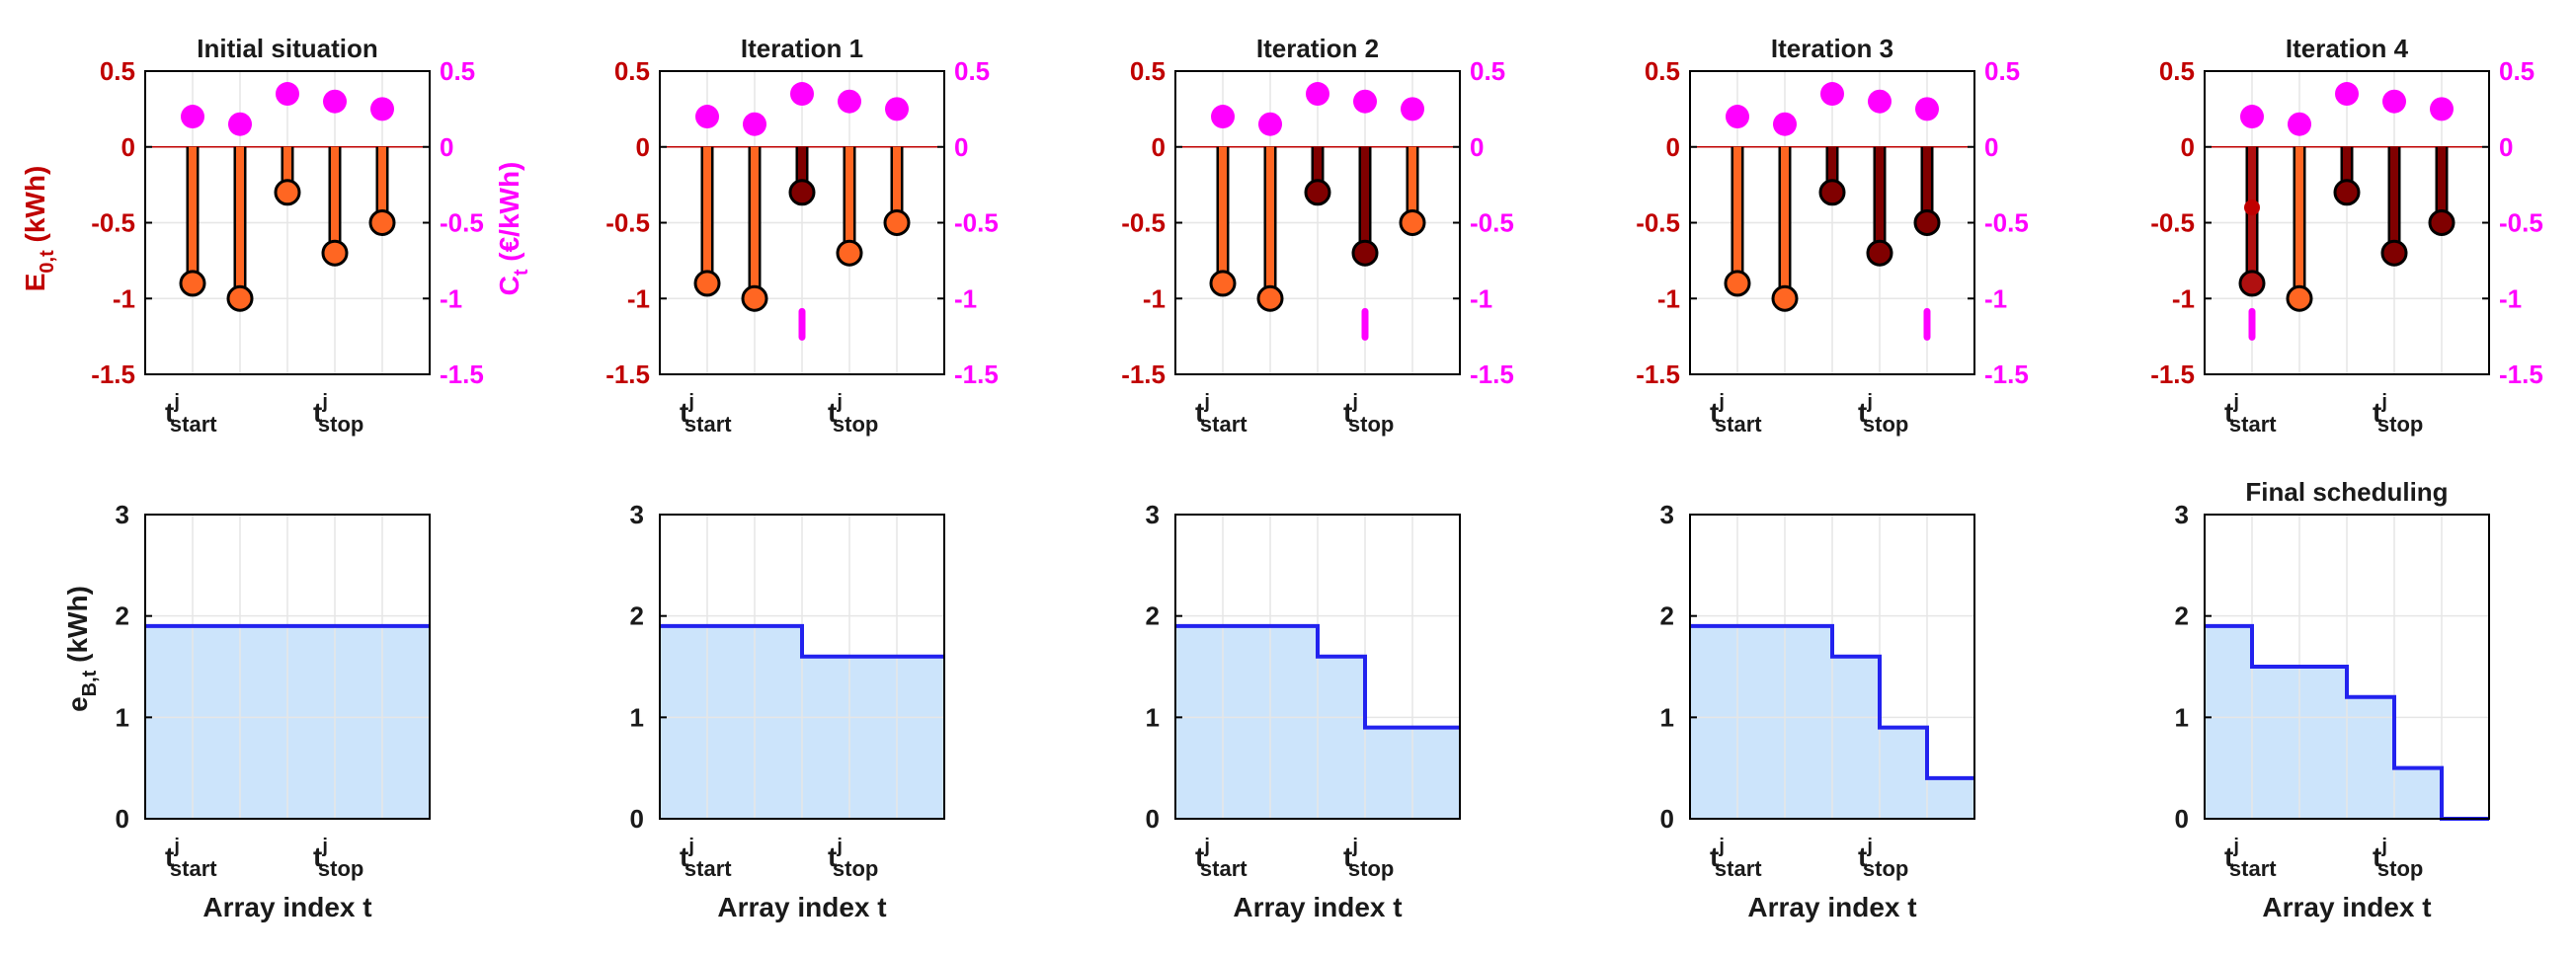  Describe the element at coordinates (521, 272) in the screenshot. I see `price-ylabel-sub: t` at that location.